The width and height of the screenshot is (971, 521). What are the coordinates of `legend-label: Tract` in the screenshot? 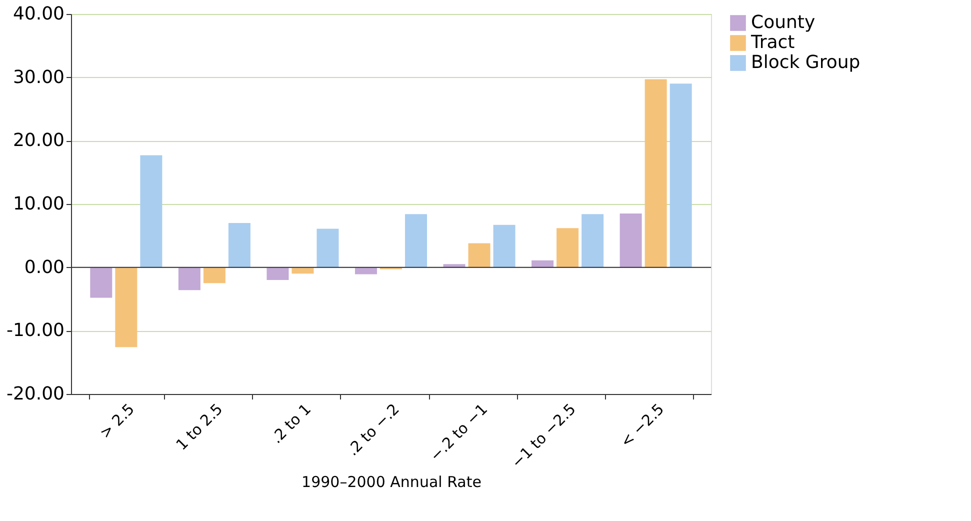 It's located at (772, 42).